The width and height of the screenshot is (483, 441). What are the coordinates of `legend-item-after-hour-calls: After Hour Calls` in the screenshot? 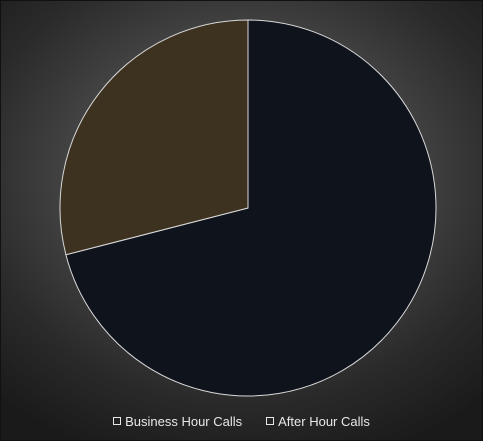 It's located at (318, 421).